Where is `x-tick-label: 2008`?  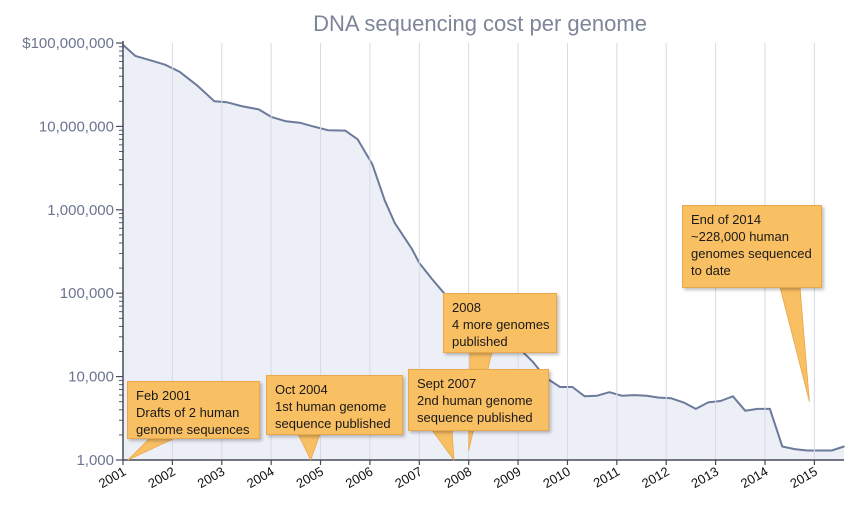
x-tick-label: 2008 is located at coordinates (458, 477).